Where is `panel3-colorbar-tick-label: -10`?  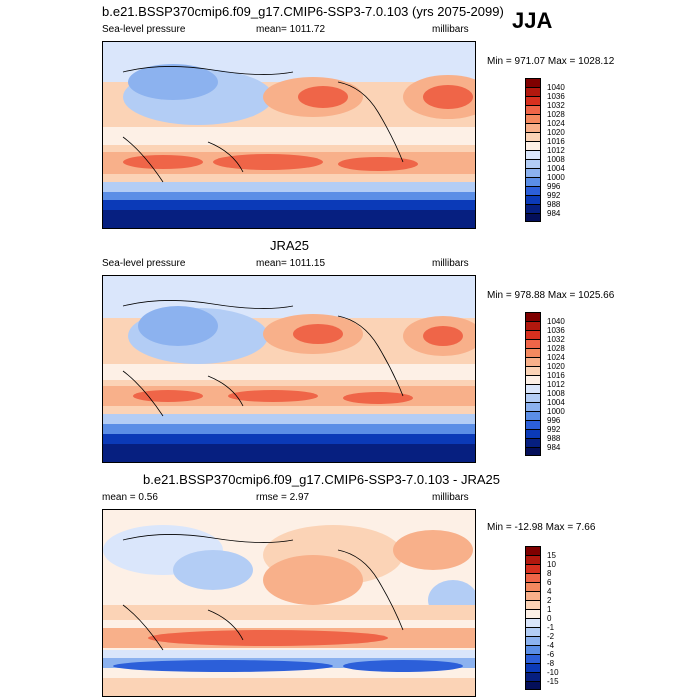
panel3-colorbar-tick-label: -10 is located at coordinates (553, 672).